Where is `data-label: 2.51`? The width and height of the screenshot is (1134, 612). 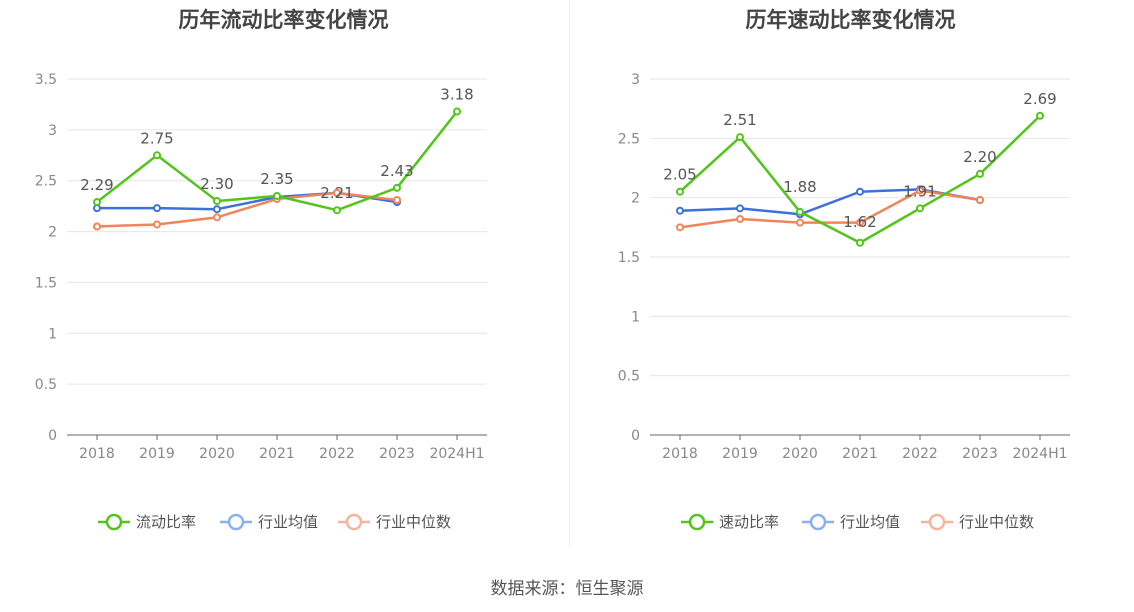 data-label: 2.51 is located at coordinates (739, 120).